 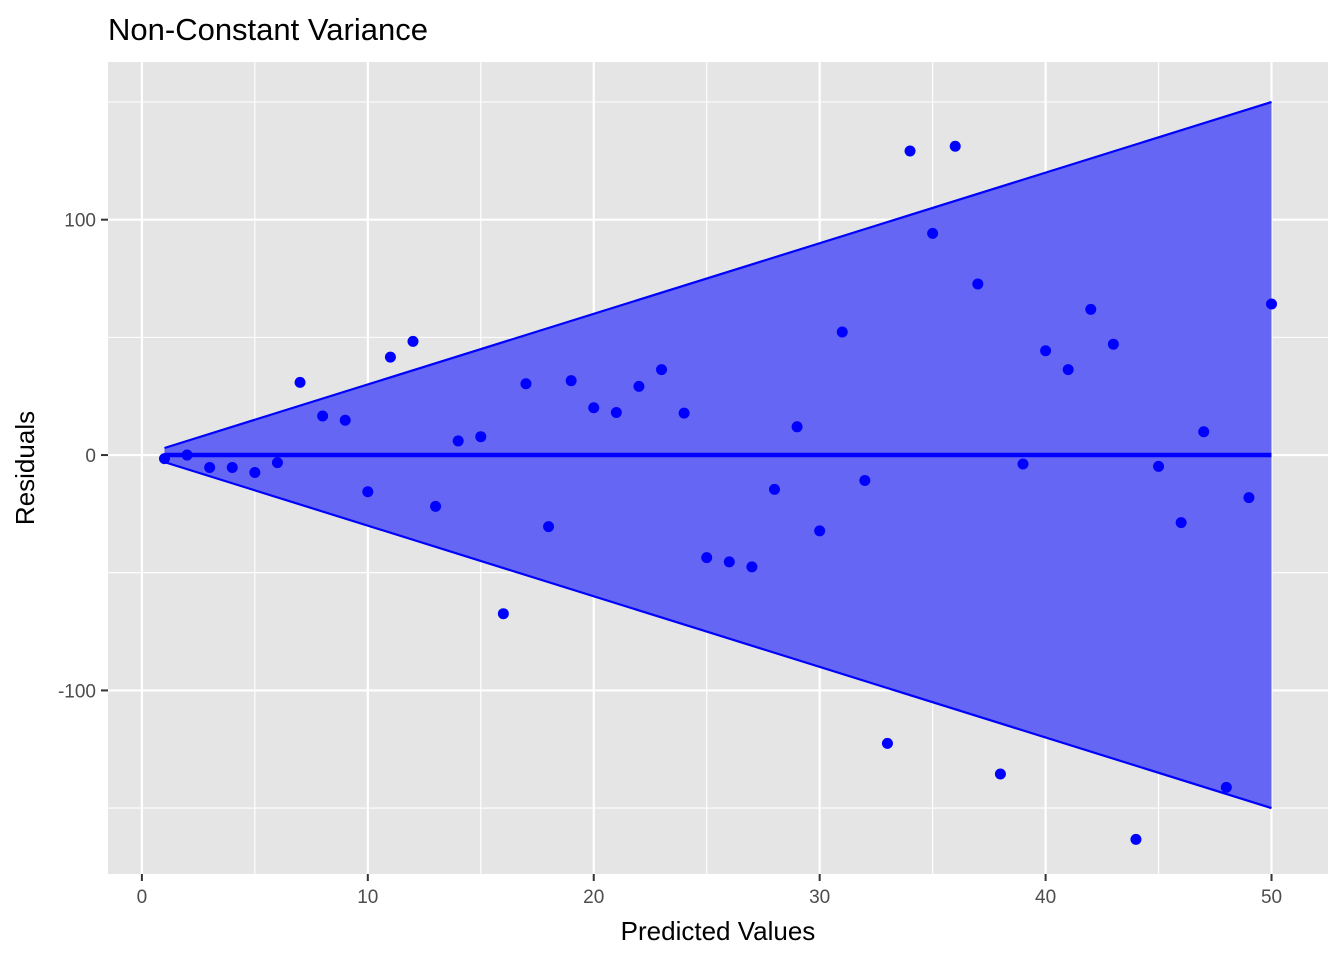 What do you see at coordinates (268, 29) in the screenshot?
I see `chart-title: Non-Constant Variance` at bounding box center [268, 29].